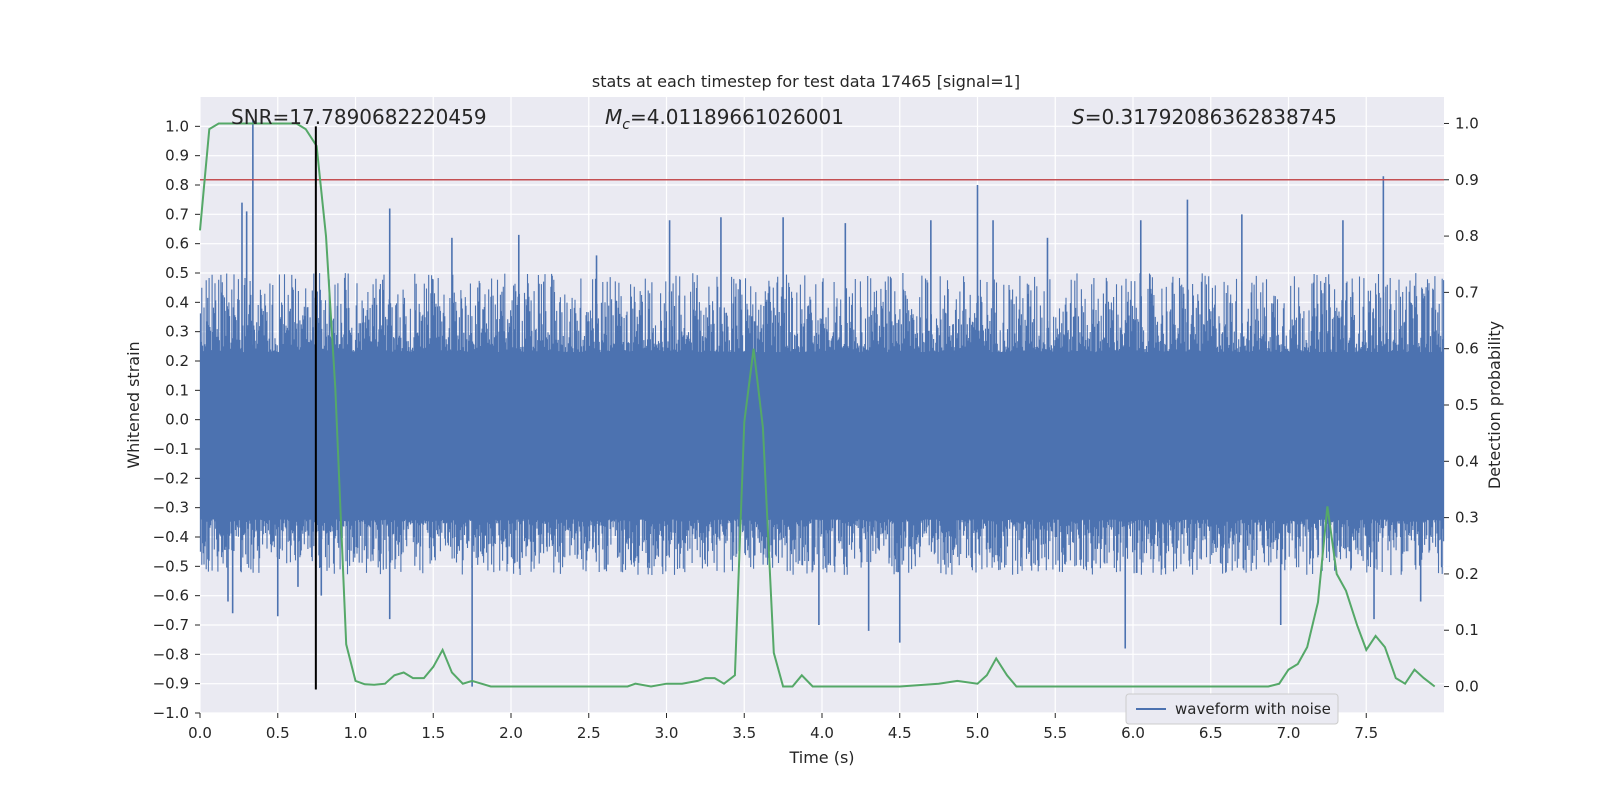  Describe the element at coordinates (177, 361) in the screenshot. I see `y-tick-label: 0.2` at that location.